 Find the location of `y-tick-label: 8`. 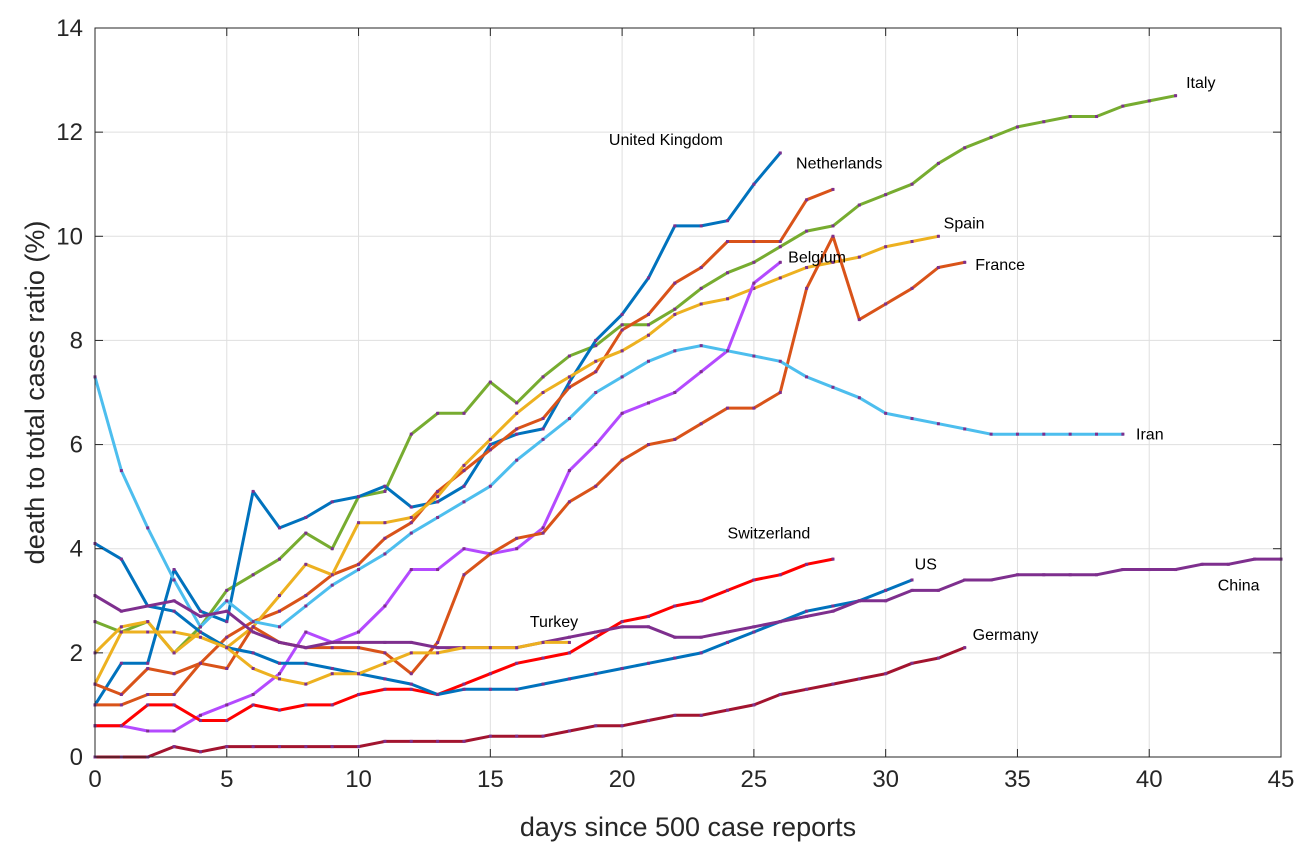

y-tick-label: 8 is located at coordinates (76, 340).